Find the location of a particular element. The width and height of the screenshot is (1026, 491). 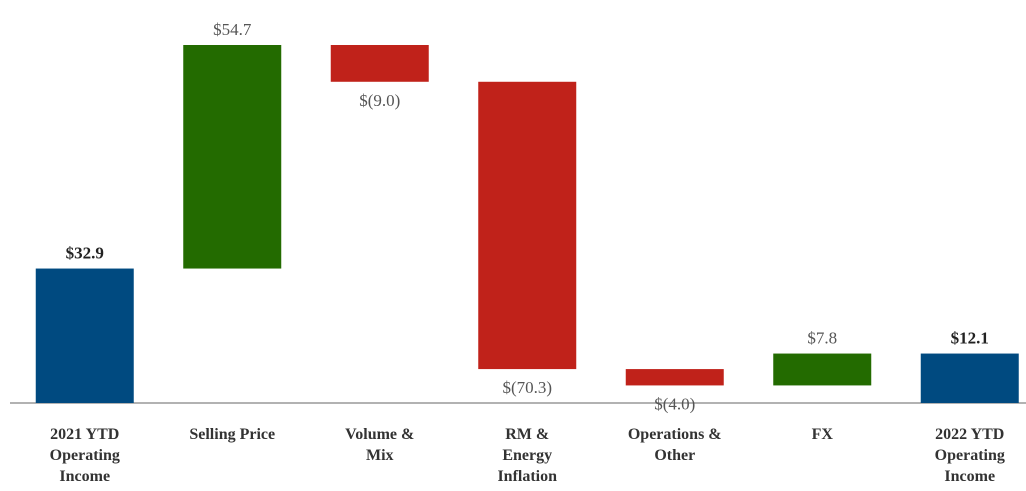

data-label: $32.9 is located at coordinates (85, 253).